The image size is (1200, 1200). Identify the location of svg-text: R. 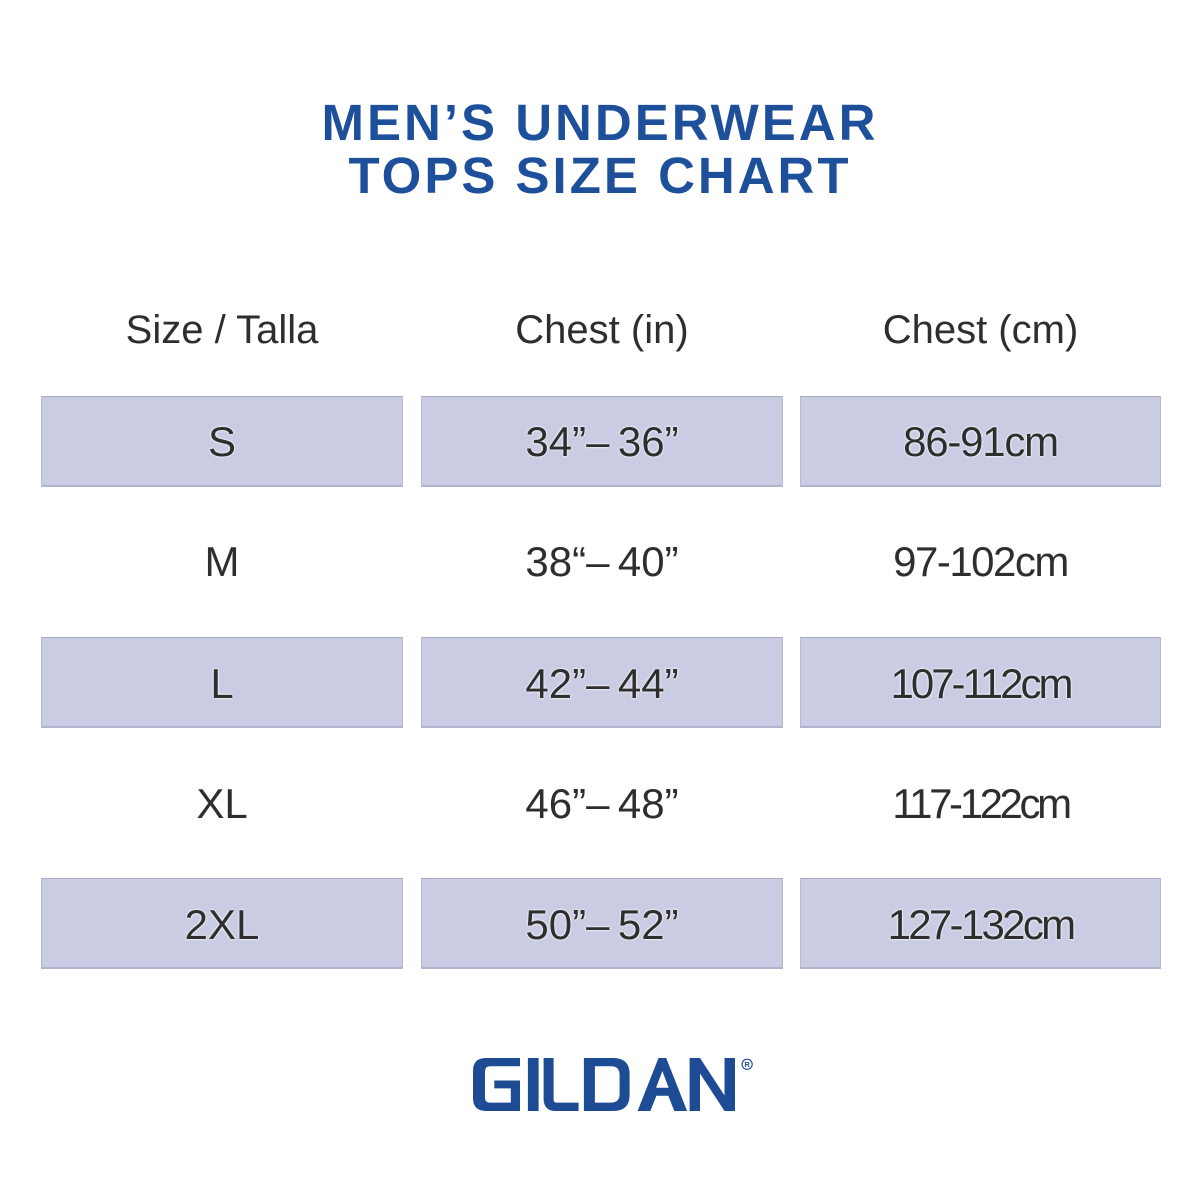
(747, 1064).